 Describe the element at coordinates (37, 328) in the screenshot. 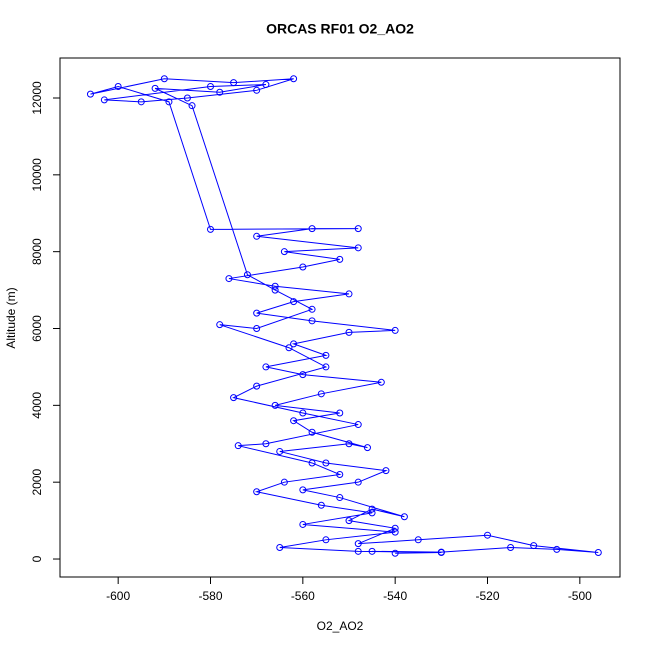

I see `y-tick-label: 6000` at that location.